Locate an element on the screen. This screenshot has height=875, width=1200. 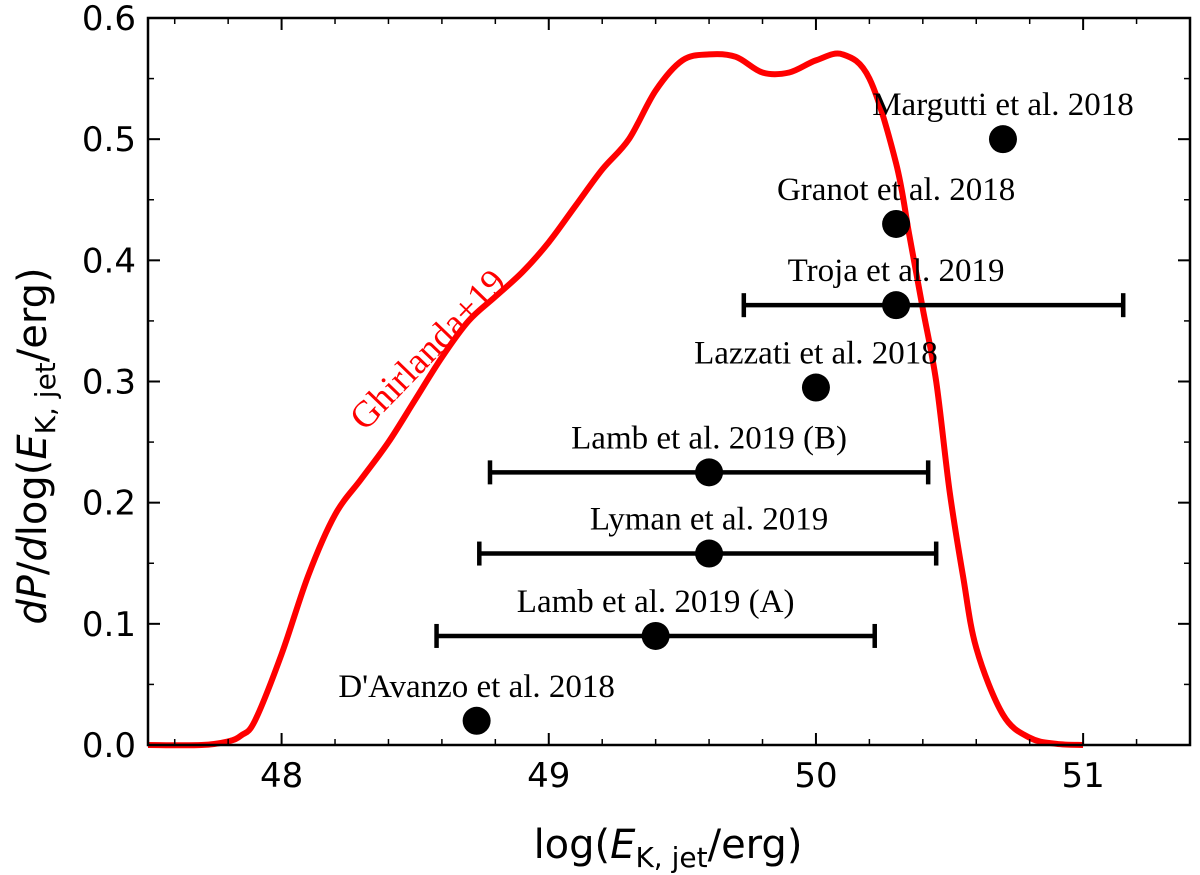
y-axis-title: dP/dlog(EK, jet/erg) is located at coordinates (36, 445).